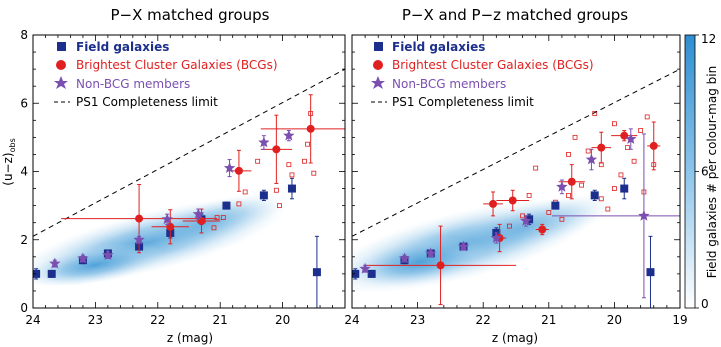 This screenshot has width=721, height=347. What do you see at coordinates (24, 103) in the screenshot?
I see `y-tick-label: 6` at bounding box center [24, 103].